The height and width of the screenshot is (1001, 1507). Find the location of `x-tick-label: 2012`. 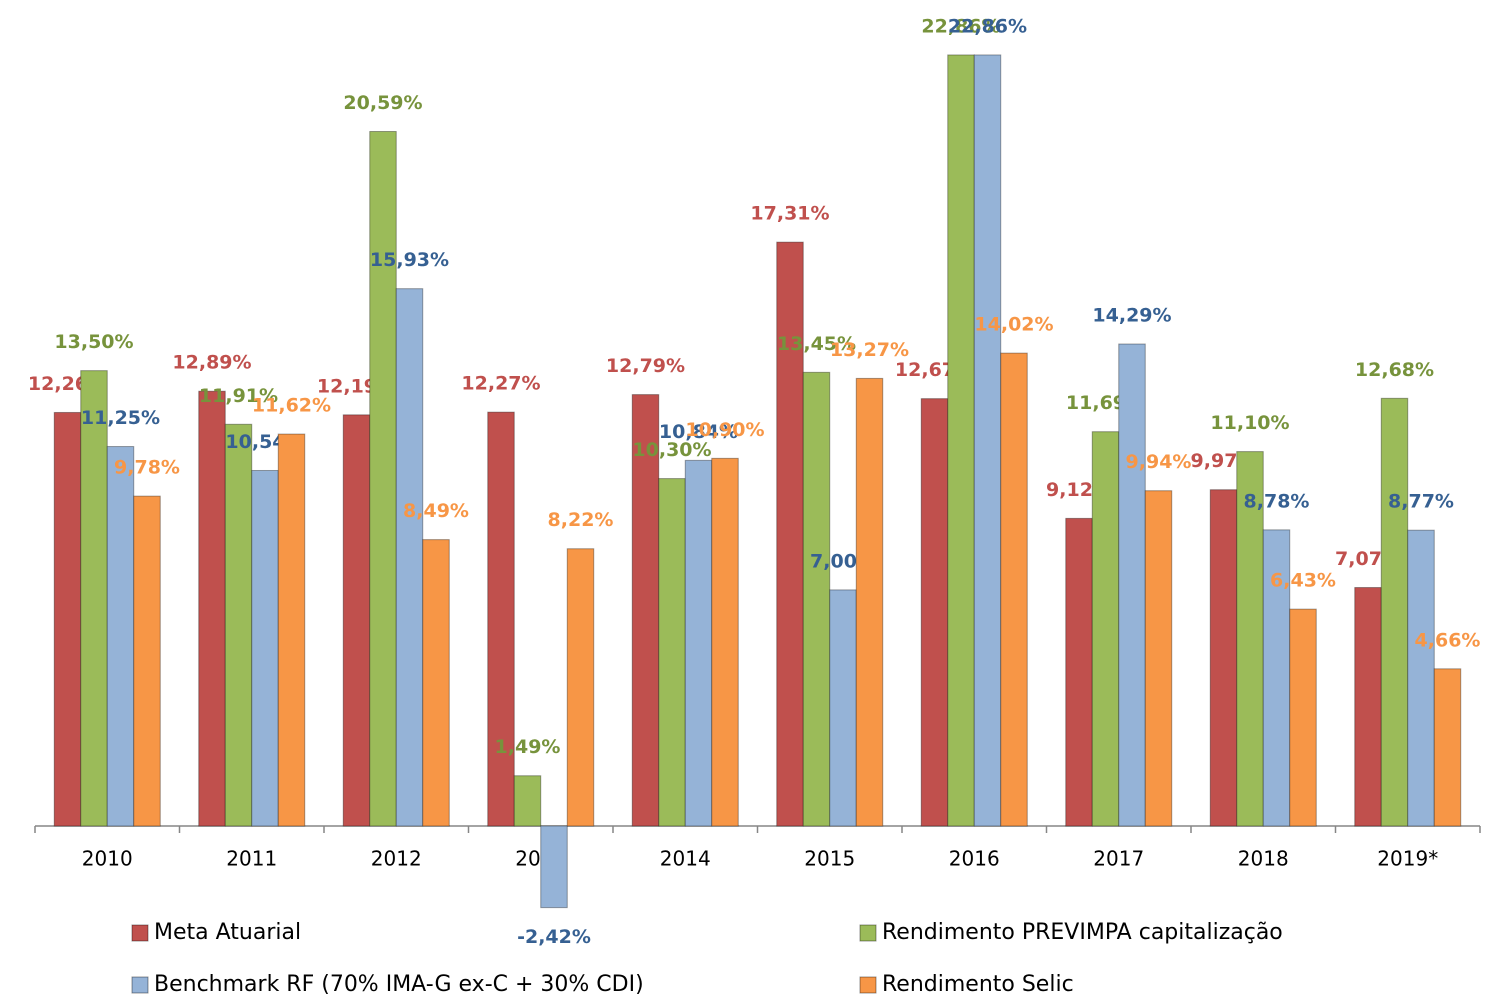

x-tick-label: 2012 is located at coordinates (396, 859).